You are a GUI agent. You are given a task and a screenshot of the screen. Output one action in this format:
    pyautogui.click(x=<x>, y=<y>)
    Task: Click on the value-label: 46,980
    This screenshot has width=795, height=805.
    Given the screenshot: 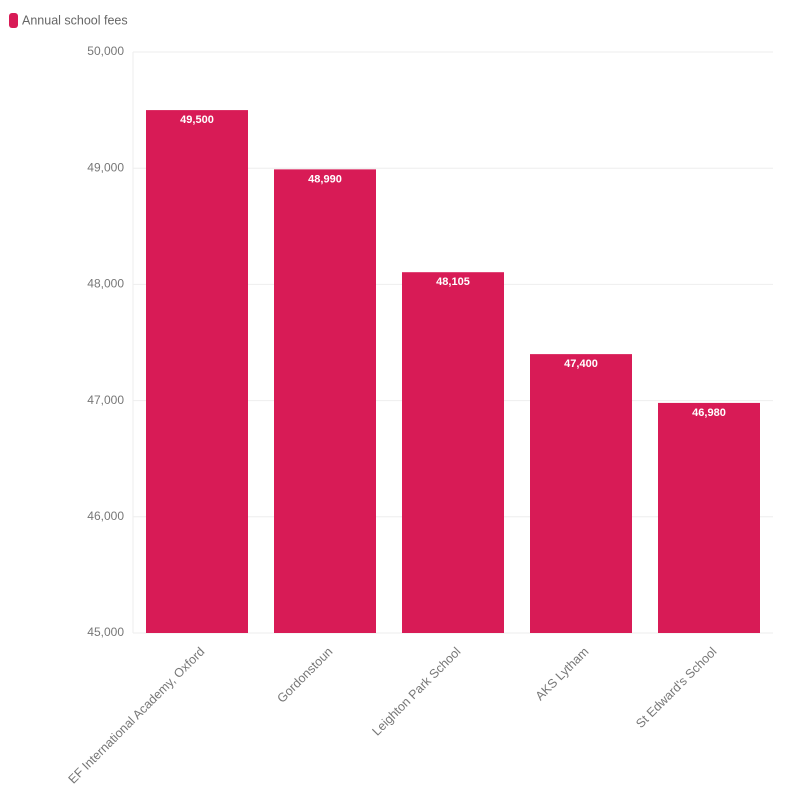 What is the action you would take?
    pyautogui.click(x=709, y=413)
    